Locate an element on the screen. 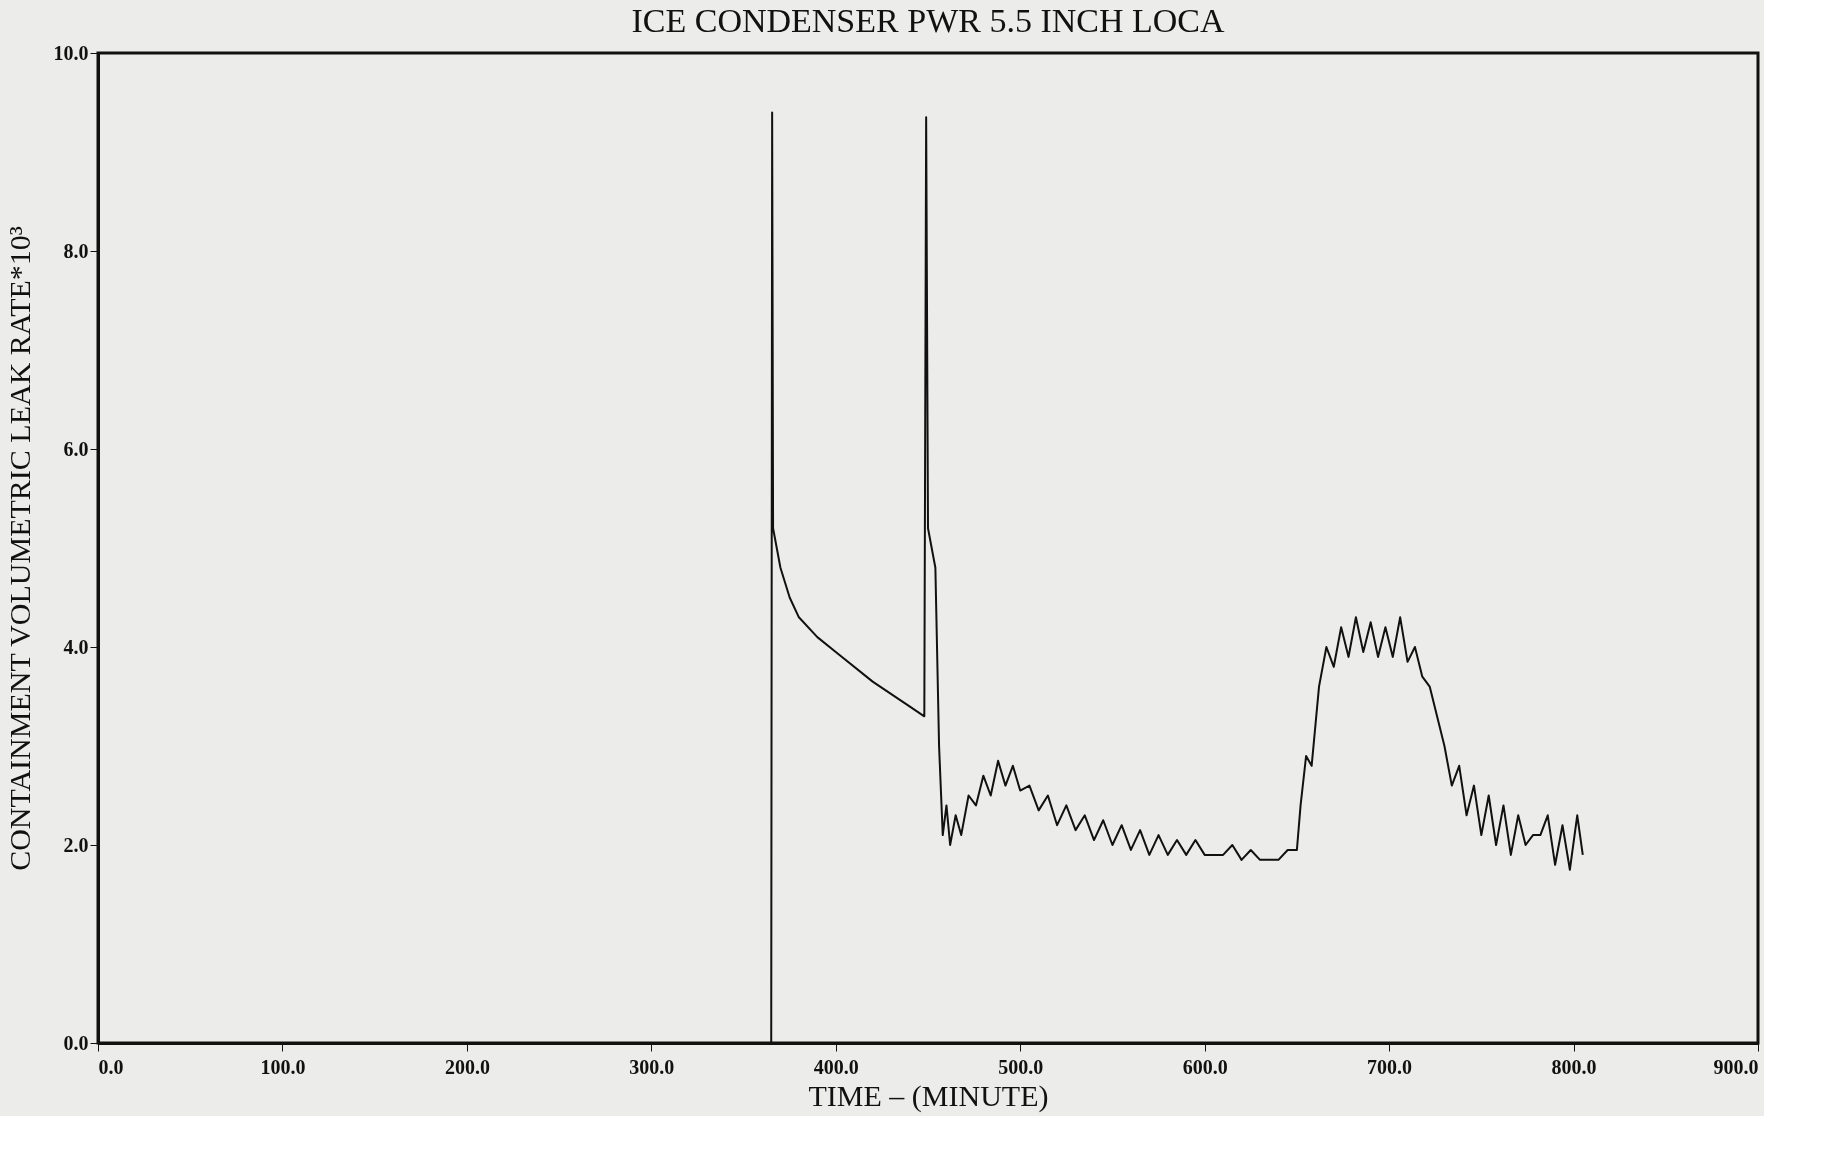  y-tick-label: 2.0 is located at coordinates (76, 844).